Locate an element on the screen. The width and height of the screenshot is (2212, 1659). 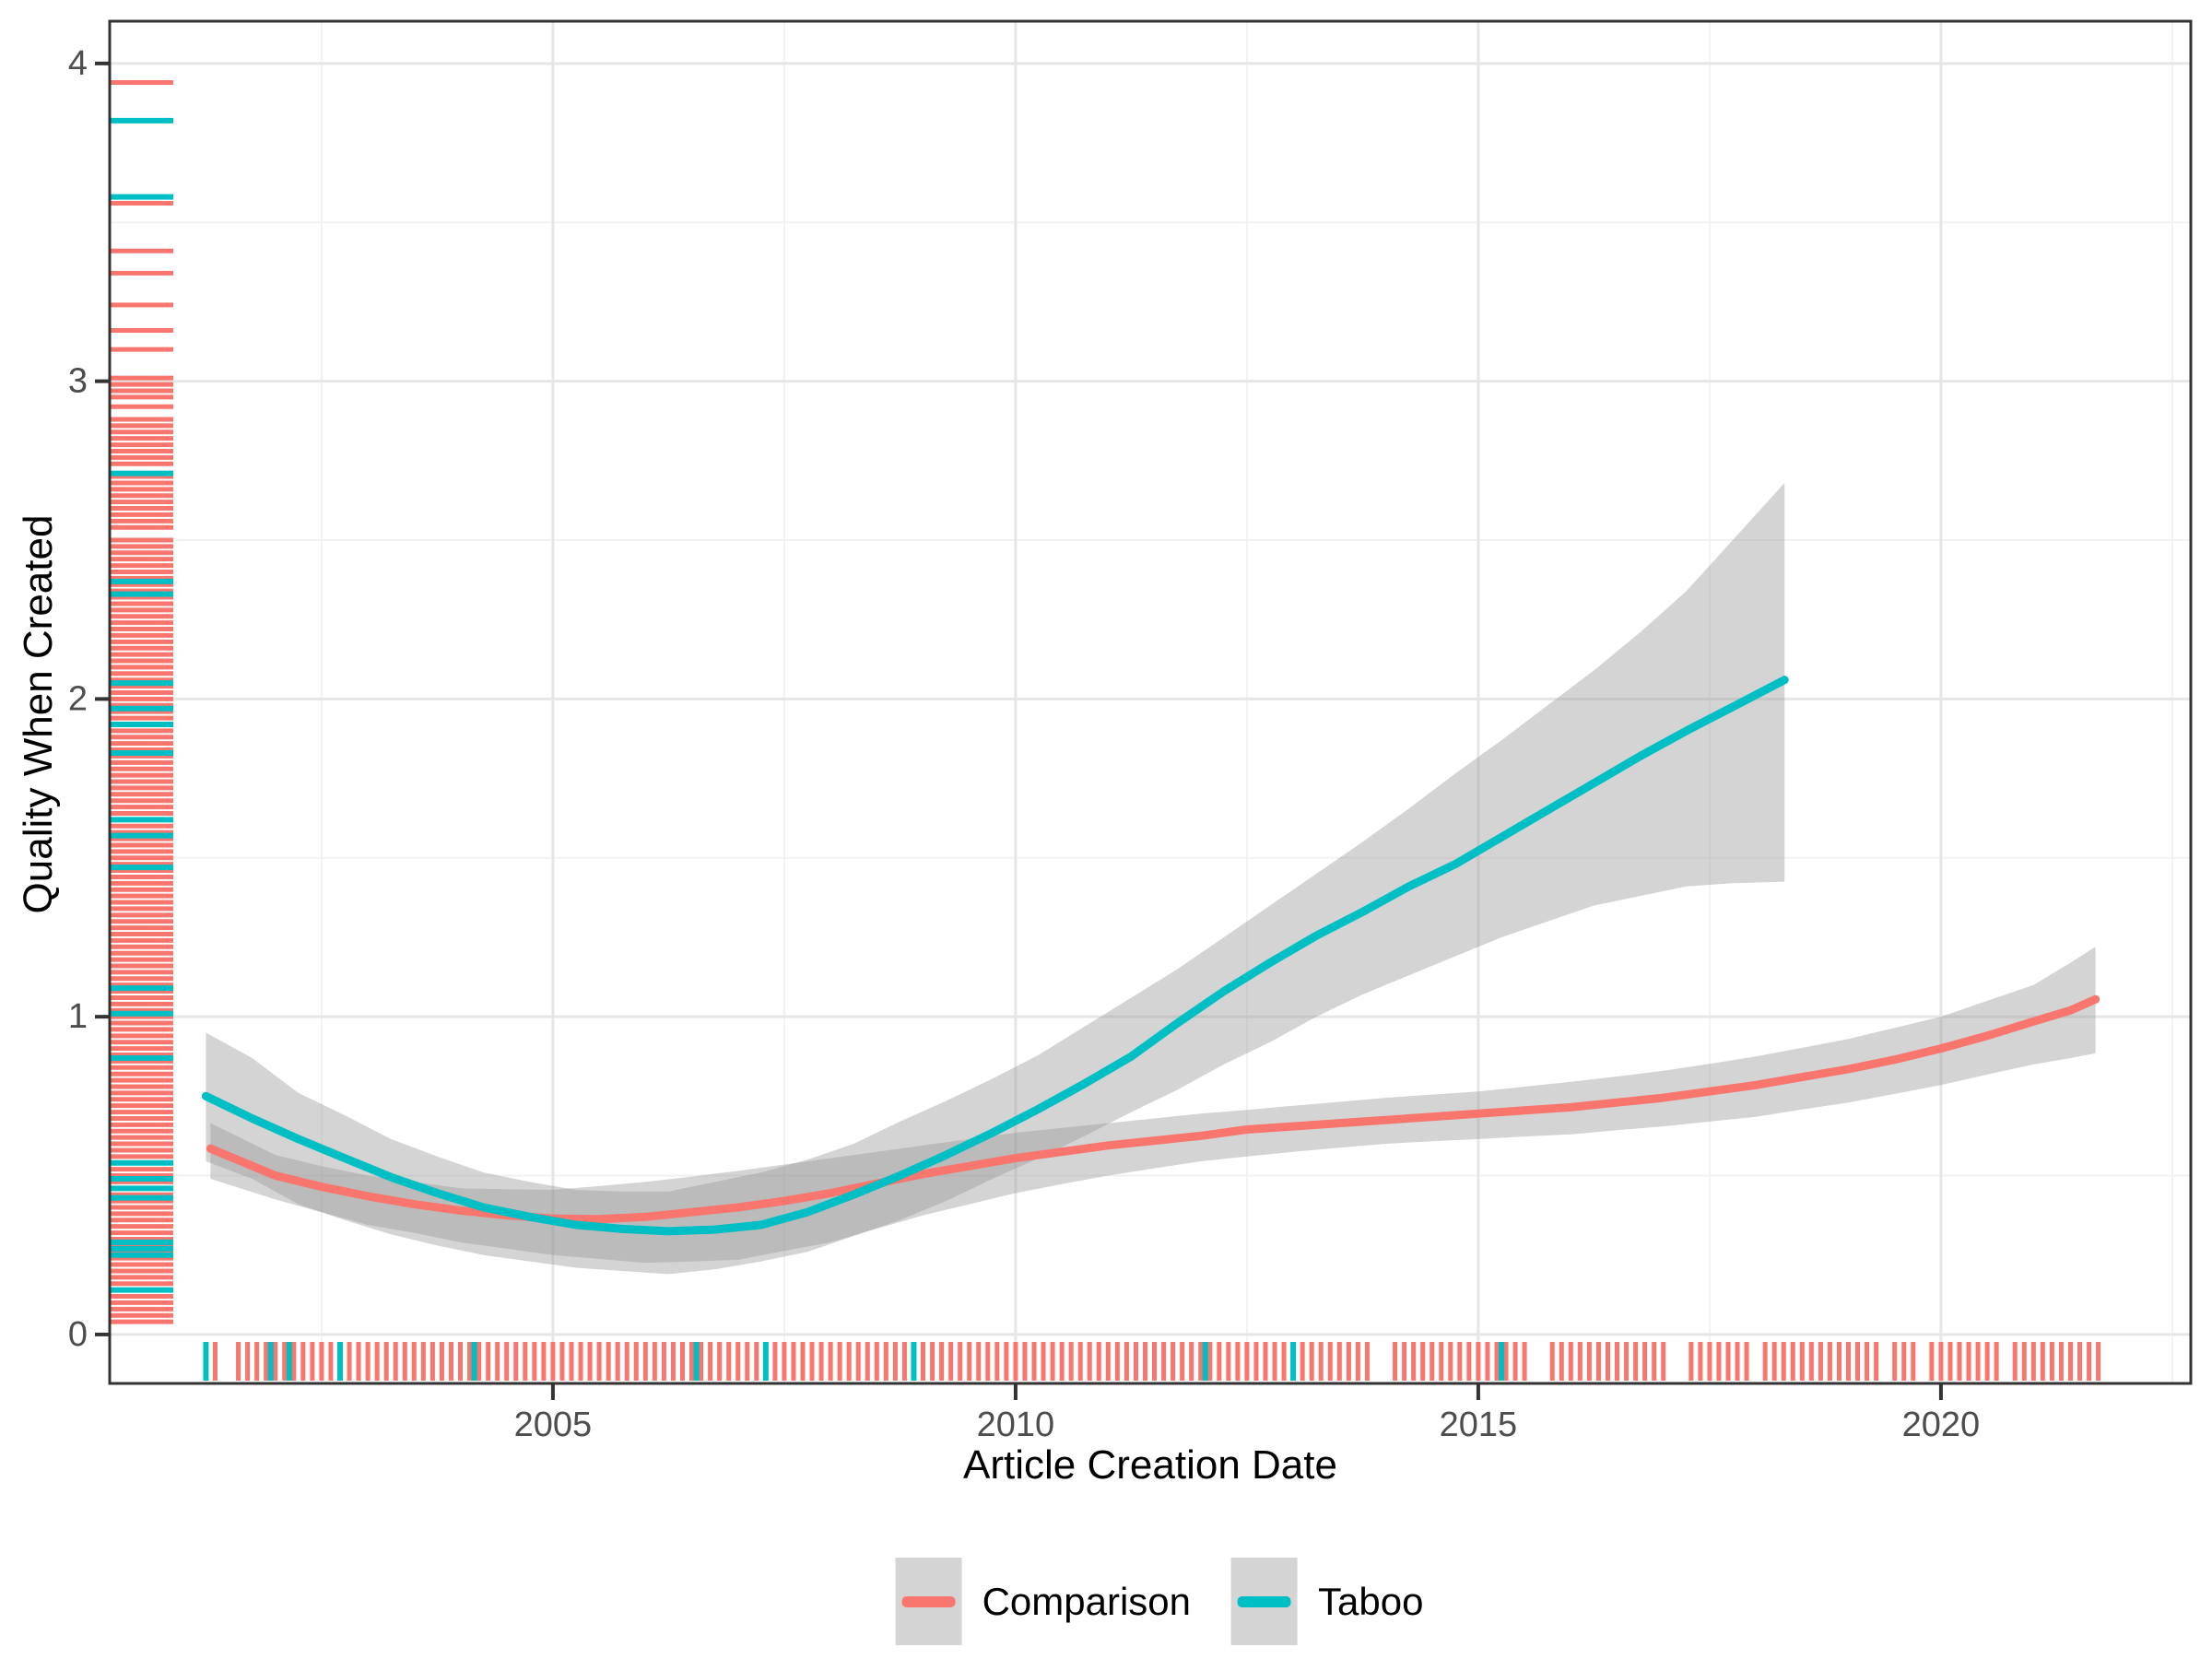
x-tick-label: 2010 is located at coordinates (1016, 1425).